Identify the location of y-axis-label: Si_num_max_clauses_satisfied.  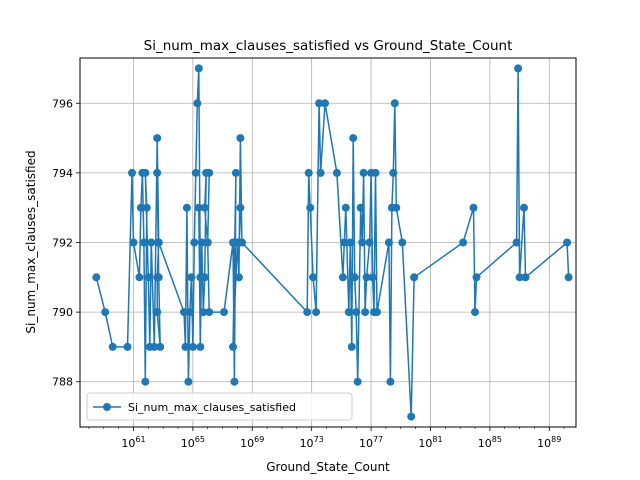
(31, 241).